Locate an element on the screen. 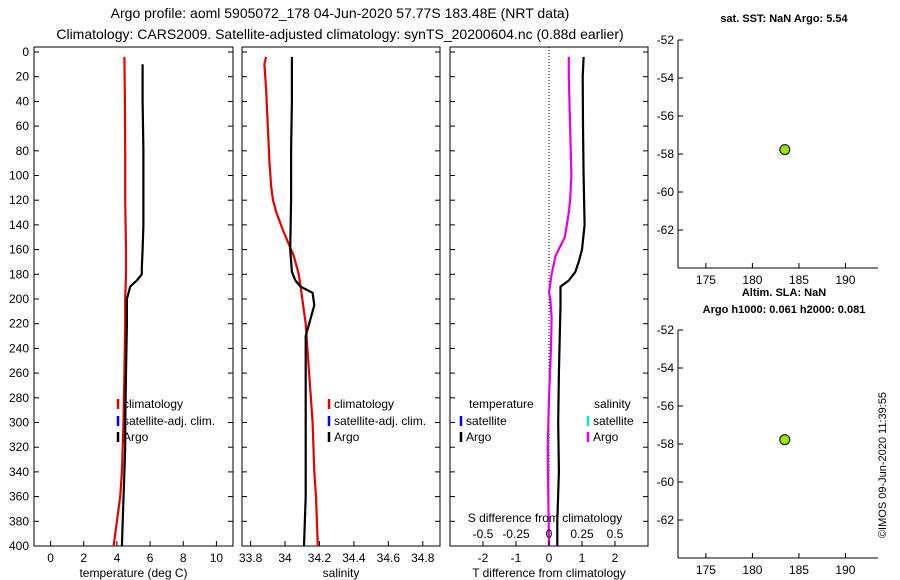 The height and width of the screenshot is (580, 900). sst-map-xtick-label: 175 is located at coordinates (706, 280).